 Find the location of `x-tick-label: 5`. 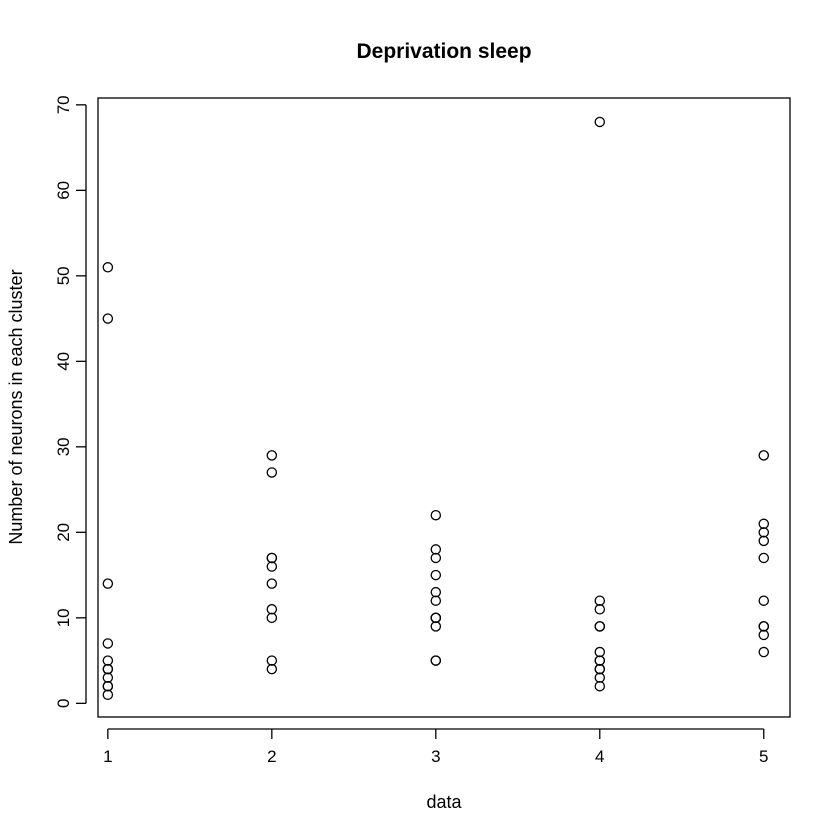

x-tick-label: 5 is located at coordinates (763, 756).